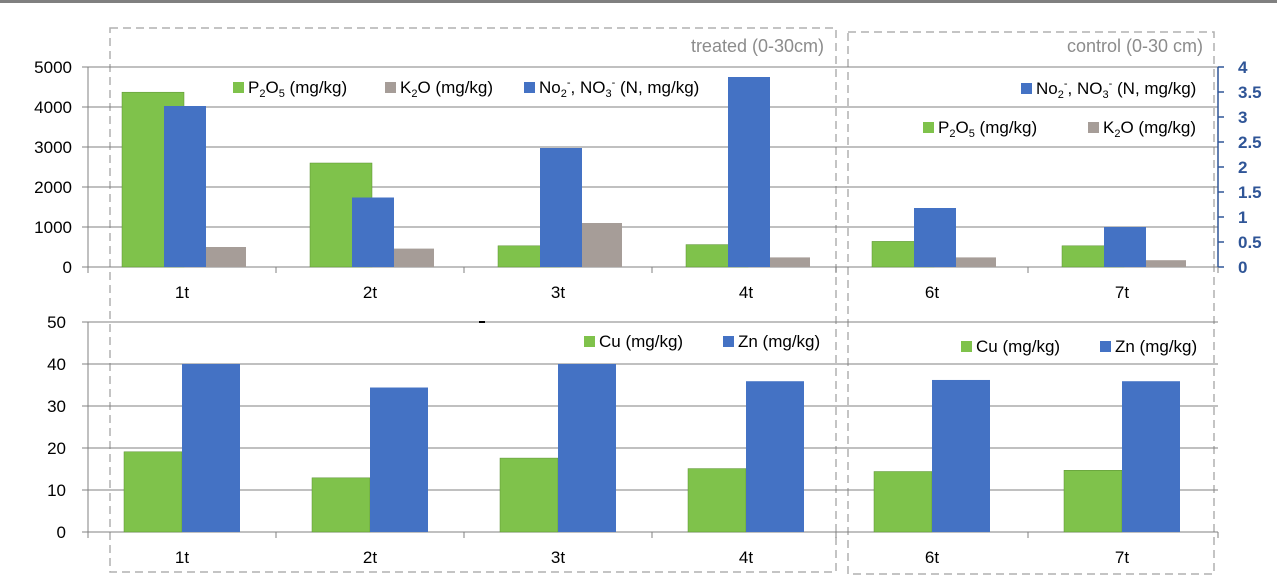  I want to click on y2-tick-label: 1.5, so click(1250, 192).